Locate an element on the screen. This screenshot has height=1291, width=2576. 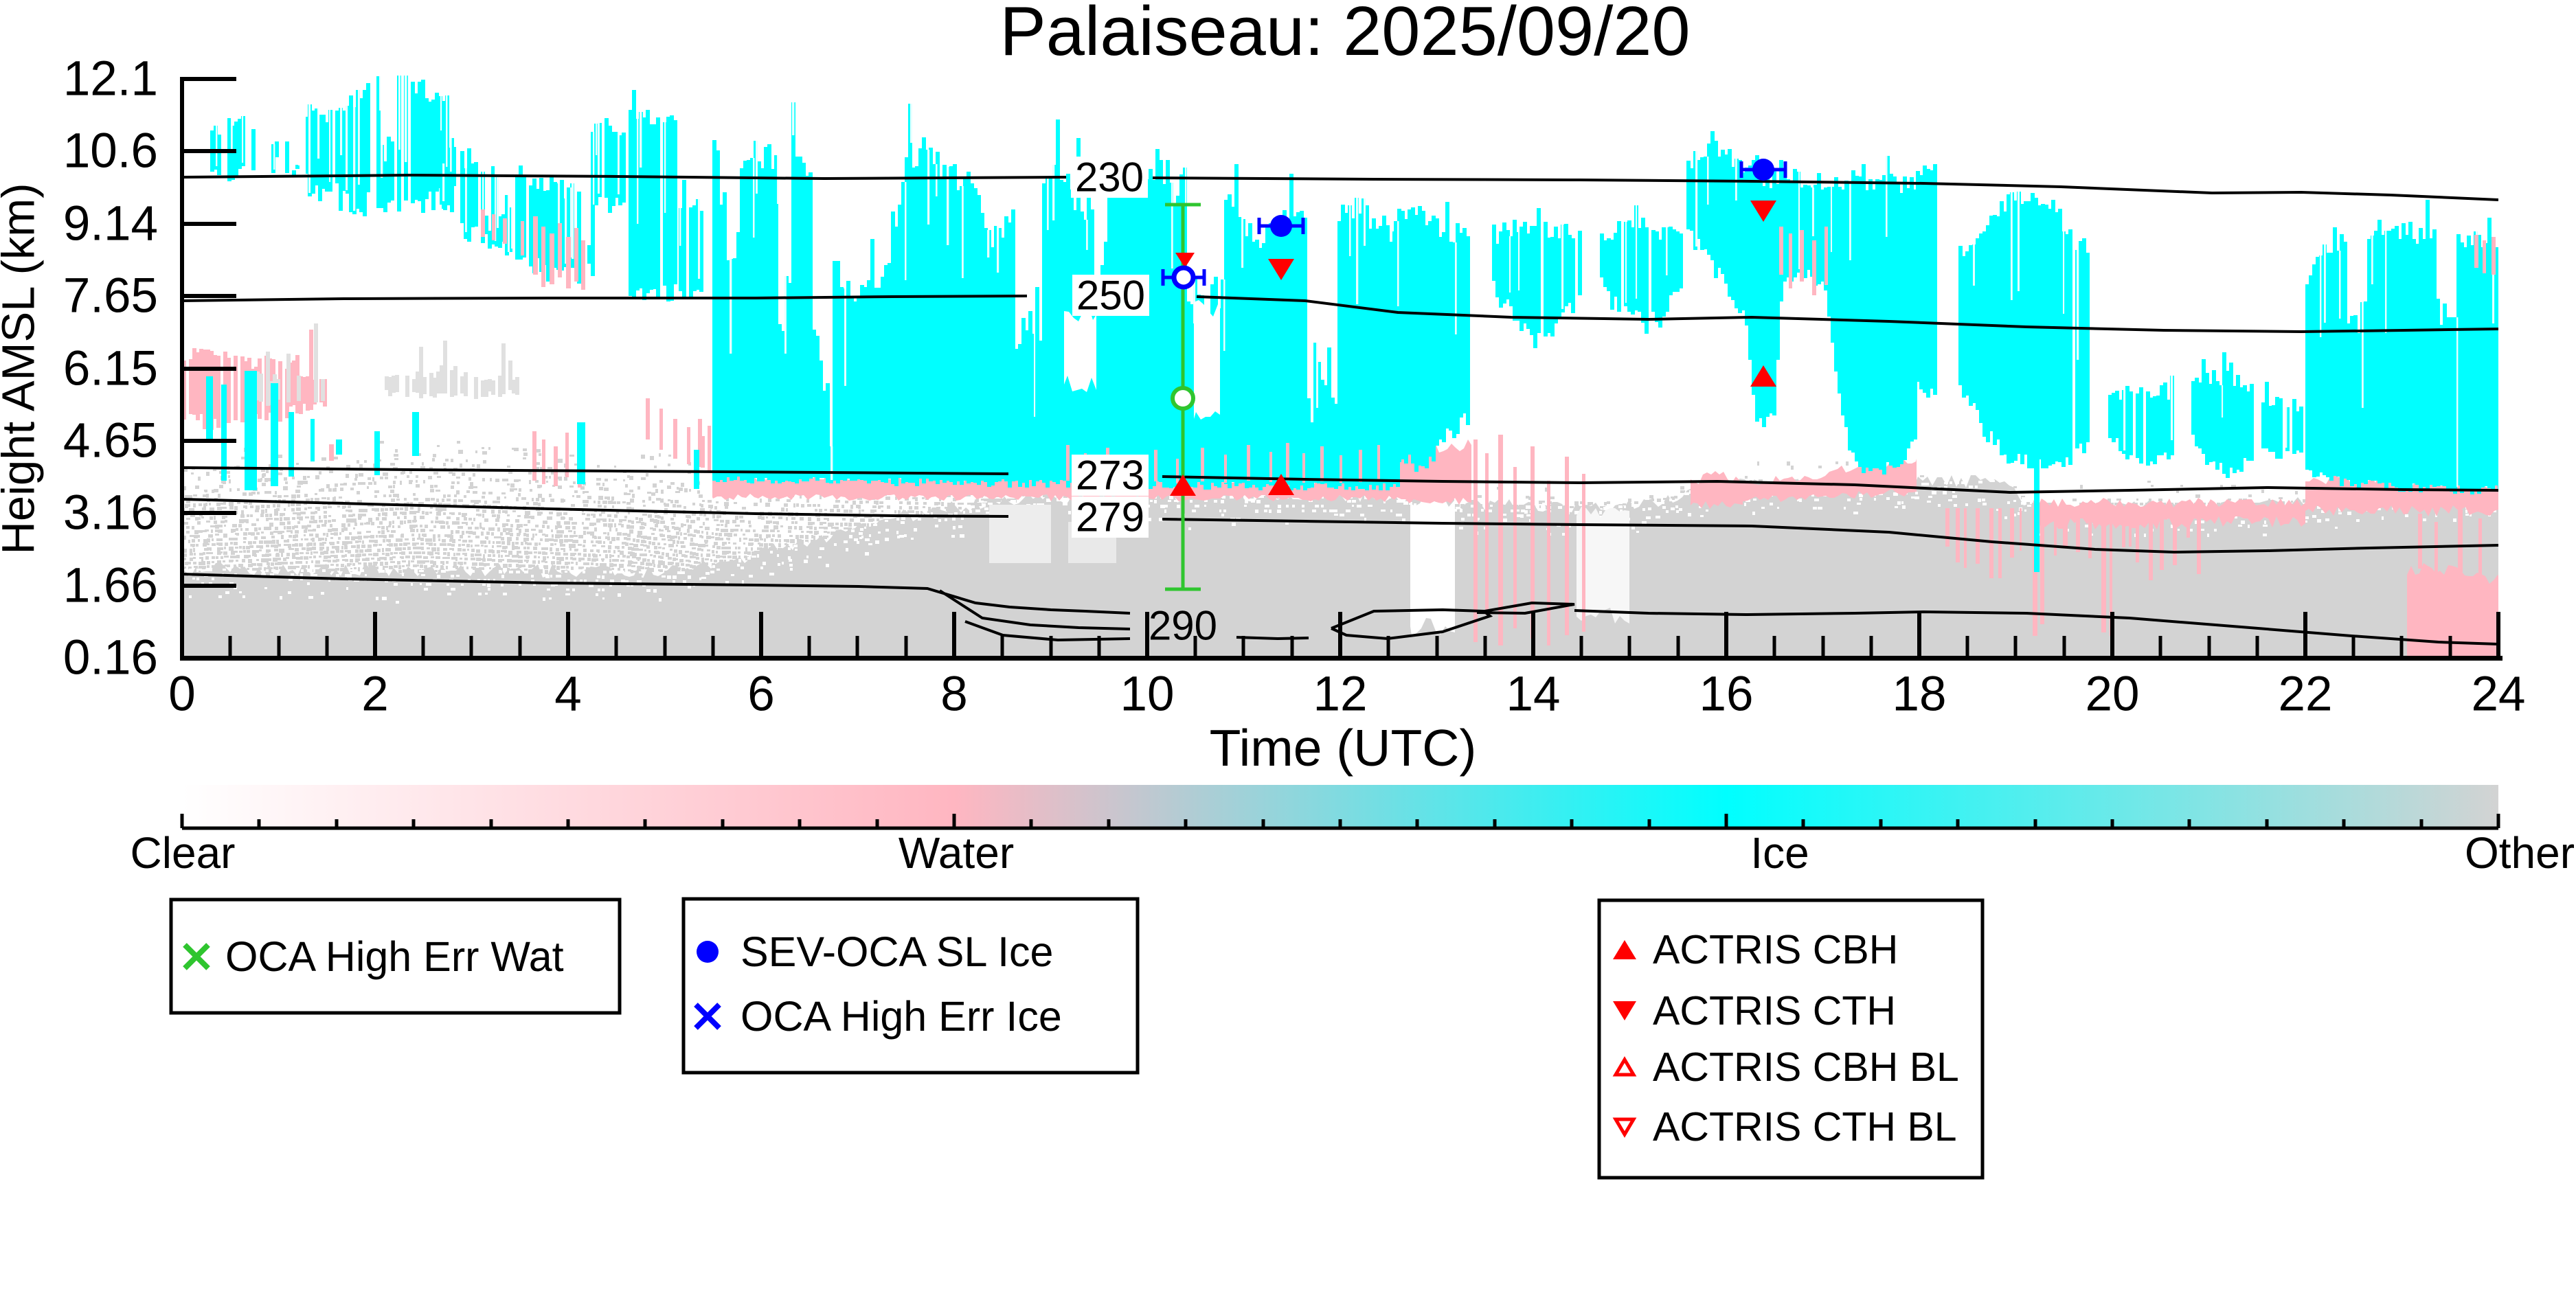
svg-text: 250 is located at coordinates (1110, 296).